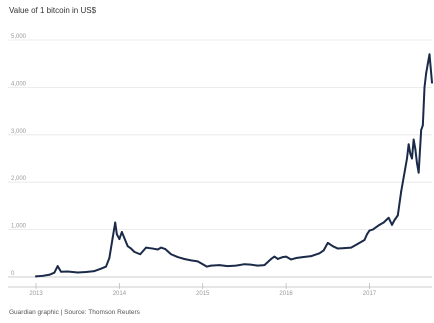 This screenshot has width=434, height=323. What do you see at coordinates (370, 294) in the screenshot?
I see `x-tick-label: 2017` at bounding box center [370, 294].